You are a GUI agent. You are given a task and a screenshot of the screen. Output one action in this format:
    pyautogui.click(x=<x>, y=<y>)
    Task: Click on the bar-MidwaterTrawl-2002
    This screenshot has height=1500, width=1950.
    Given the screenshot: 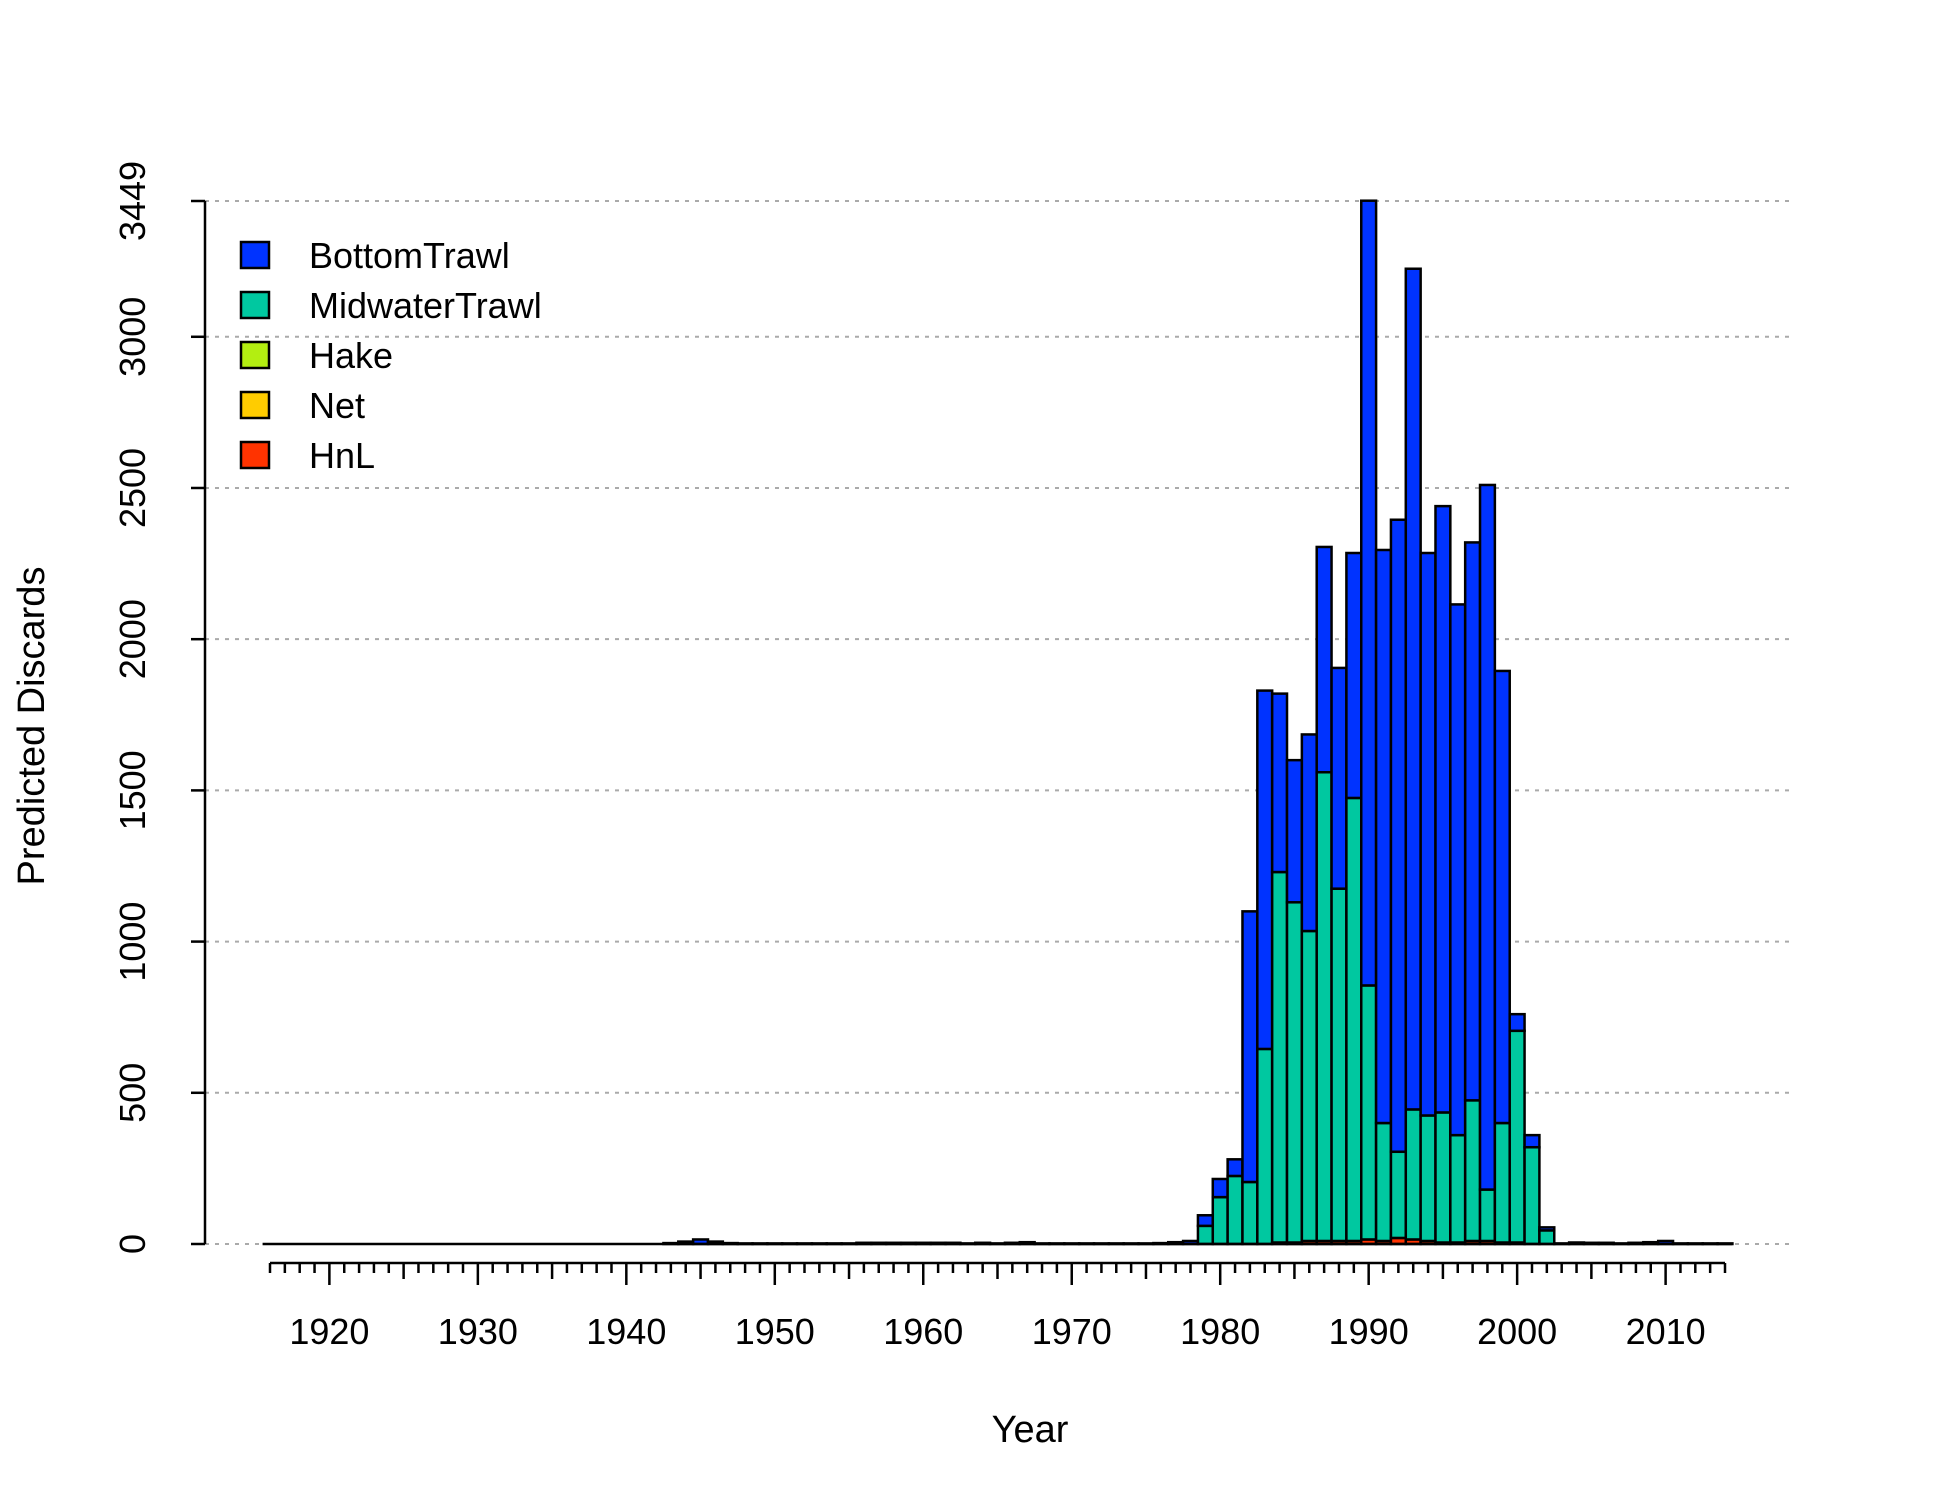 What is the action you would take?
    pyautogui.click(x=1547, y=1237)
    